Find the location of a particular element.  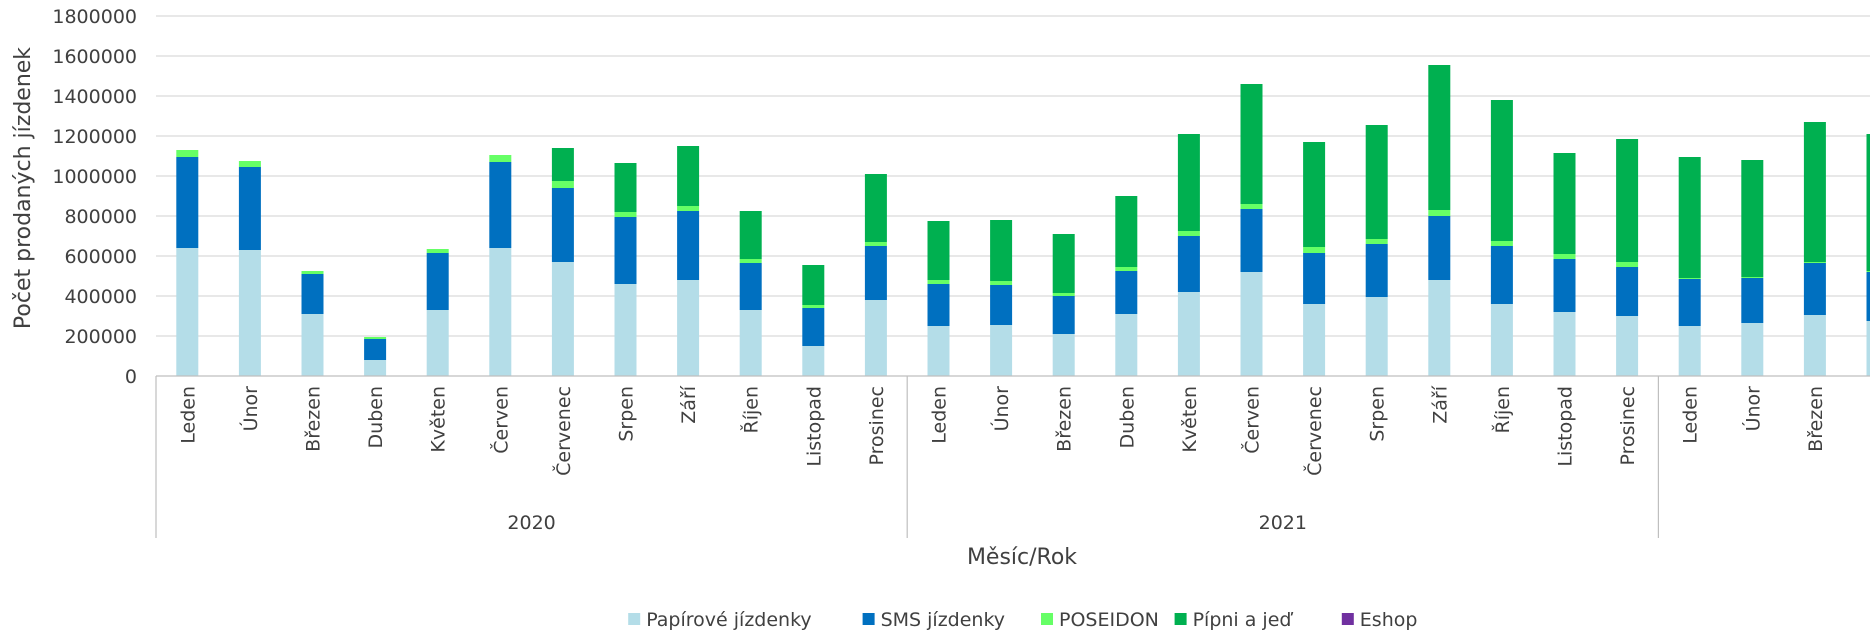

y-tick-label: 600000 is located at coordinates (100, 257).